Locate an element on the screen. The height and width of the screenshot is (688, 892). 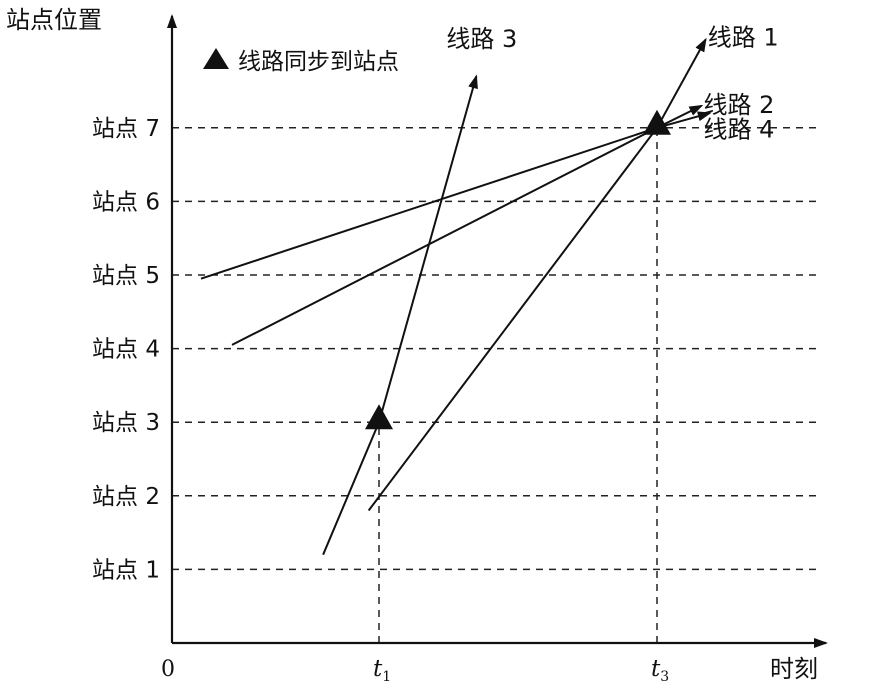
origin-label: 0 is located at coordinates (168, 669).